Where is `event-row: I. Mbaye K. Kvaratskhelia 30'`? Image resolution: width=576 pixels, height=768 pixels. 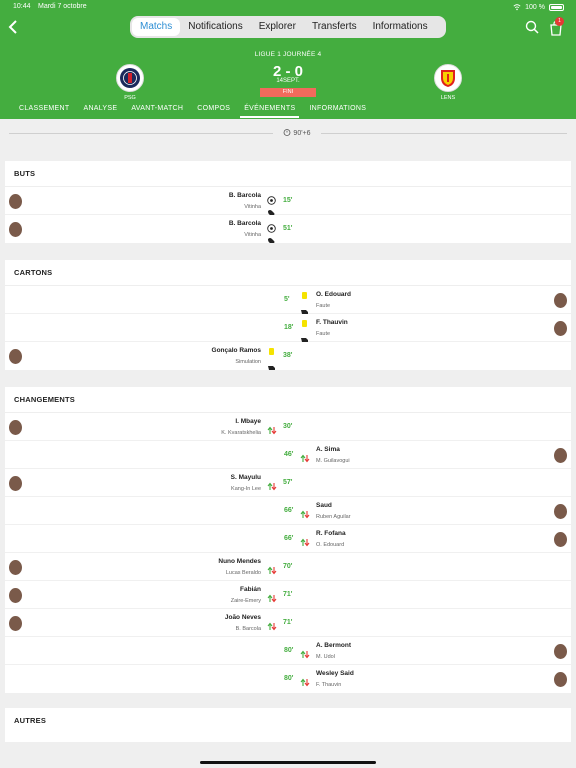
event-row: I. Mbaye K. Kvaratskhelia 30' is located at coordinates (288, 427).